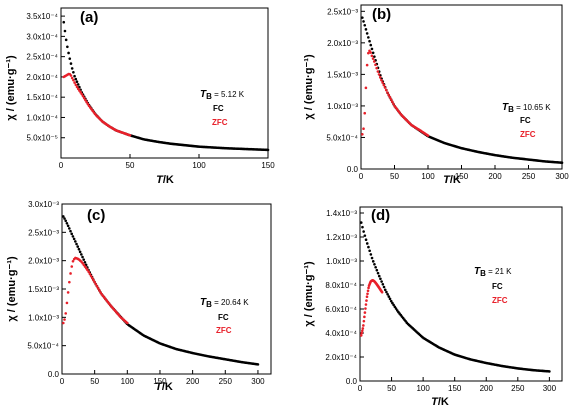 The width and height of the screenshot is (571, 411). I want to click on x-tick-label: 200, so click(487, 388).